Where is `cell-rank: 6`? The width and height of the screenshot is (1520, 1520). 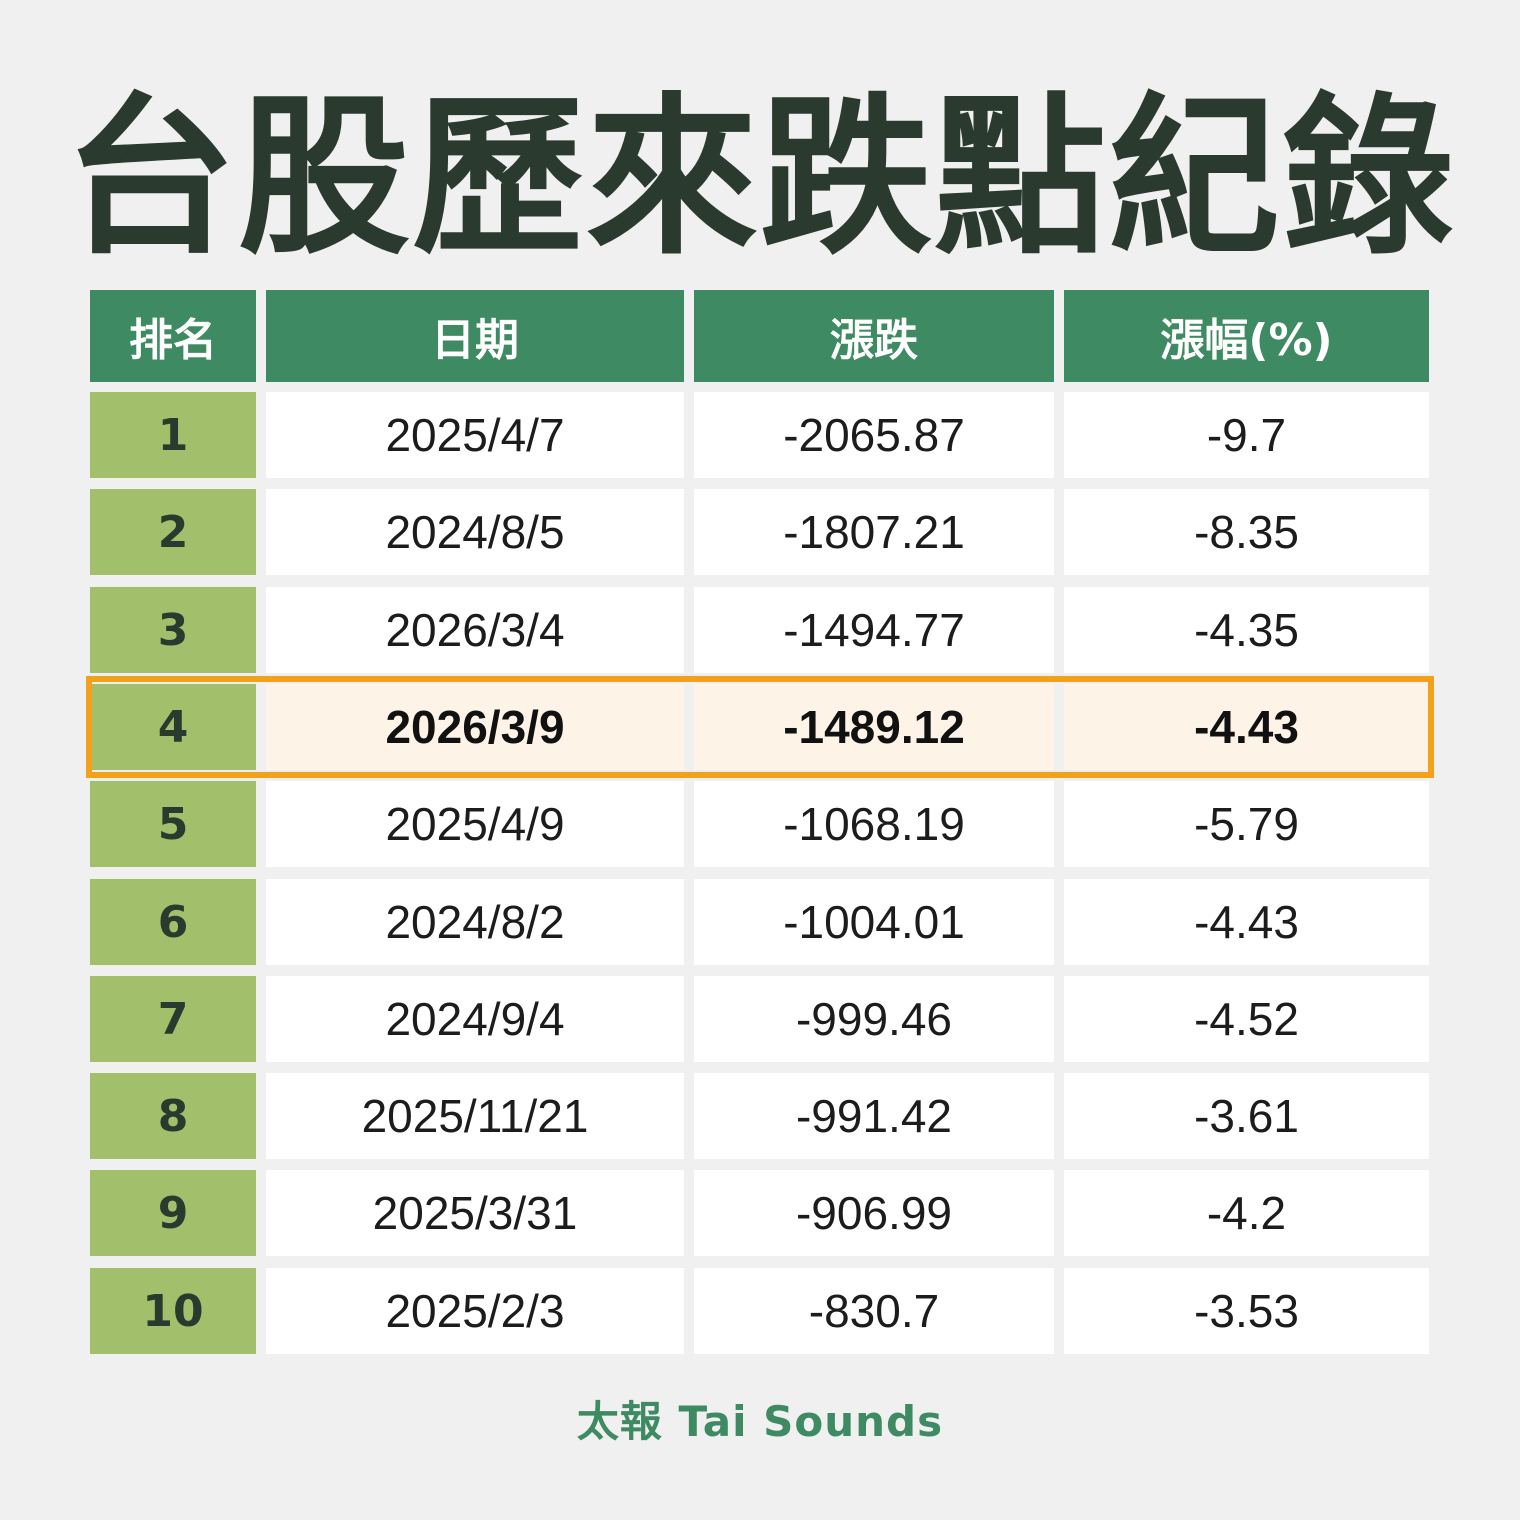 cell-rank: 6 is located at coordinates (173, 922).